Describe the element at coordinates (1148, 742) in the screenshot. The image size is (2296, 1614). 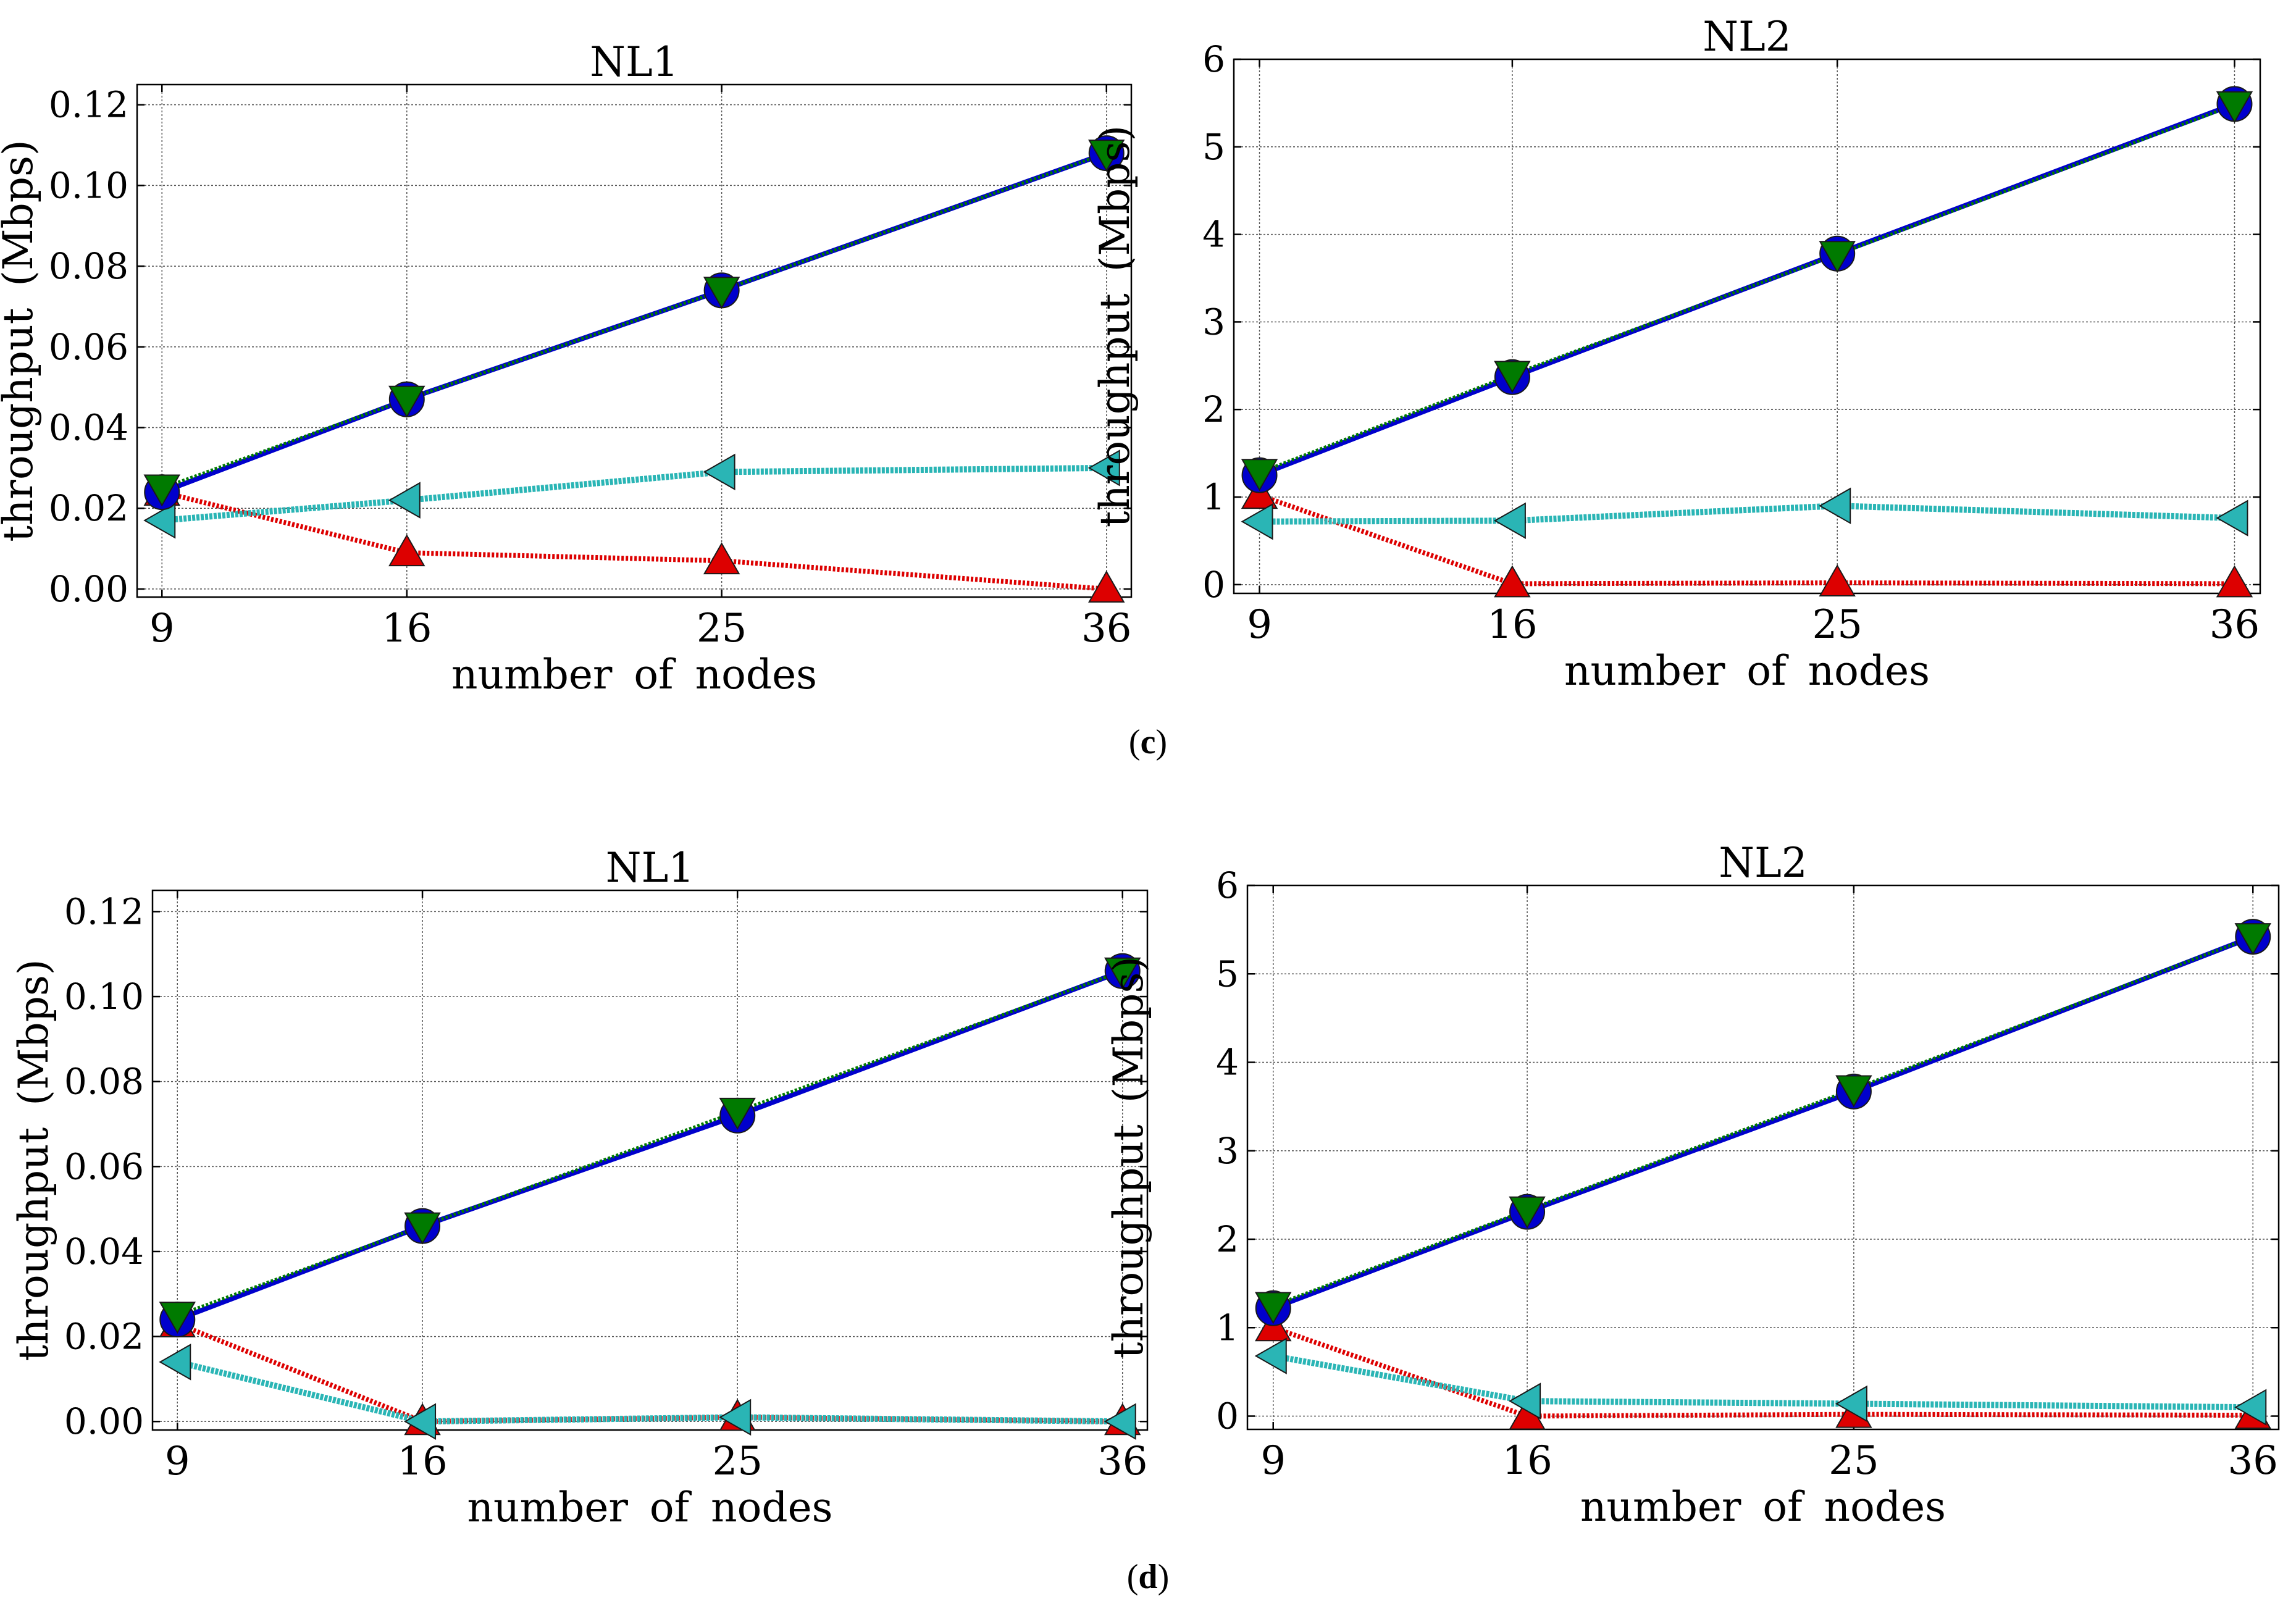
I see `panel-label-c: (c)` at that location.